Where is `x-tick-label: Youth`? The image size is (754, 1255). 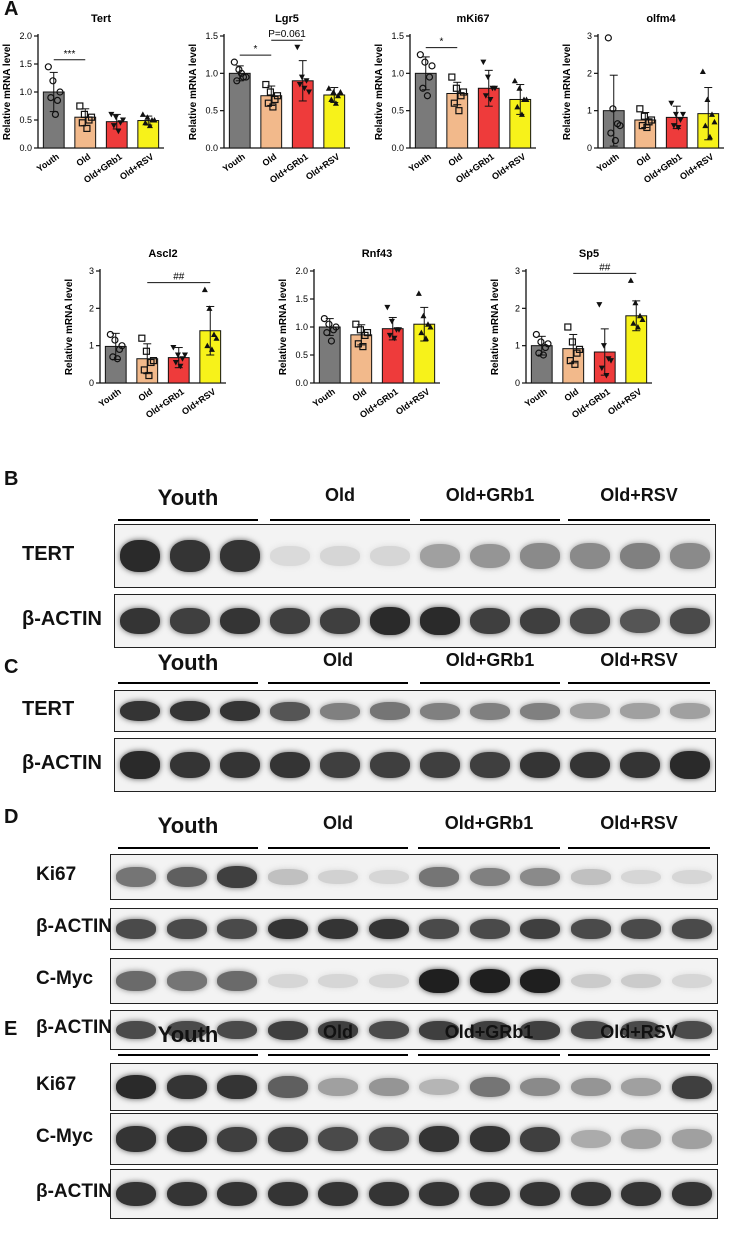
x-tick-label: Youth is located at coordinates (48, 162).